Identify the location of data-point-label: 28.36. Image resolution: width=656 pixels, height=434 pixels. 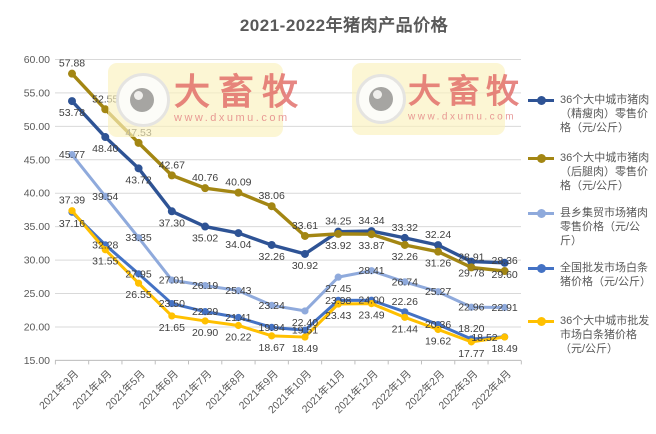
(504, 261).